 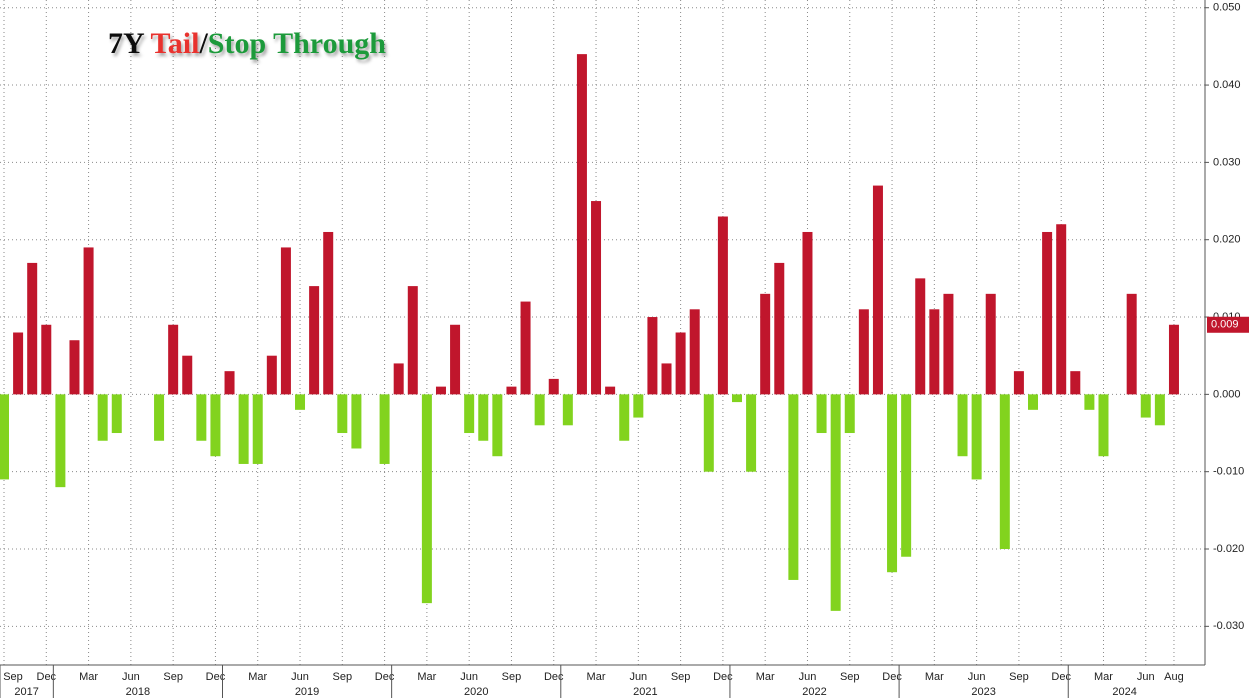 I want to click on year-label: 2017, so click(x=26, y=692).